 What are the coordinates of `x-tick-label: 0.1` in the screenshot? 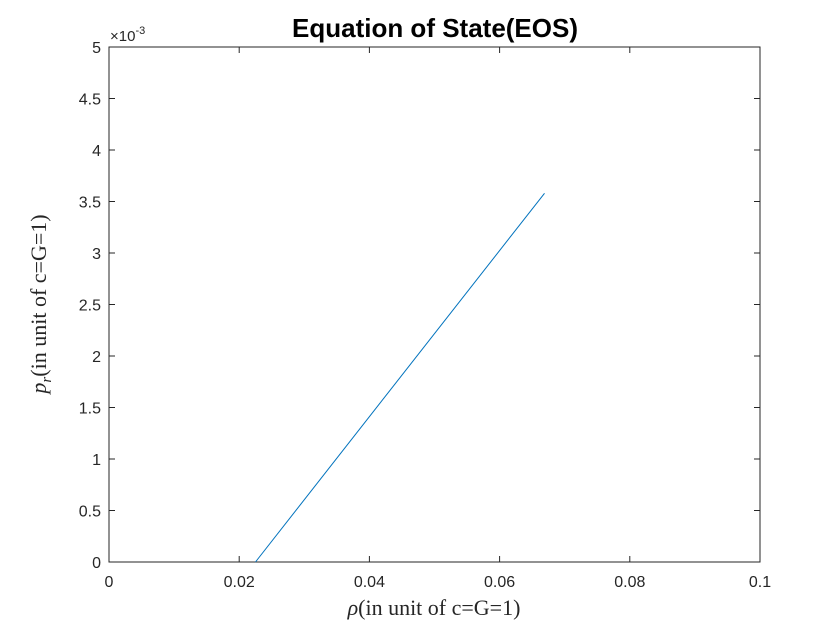 It's located at (760, 582).